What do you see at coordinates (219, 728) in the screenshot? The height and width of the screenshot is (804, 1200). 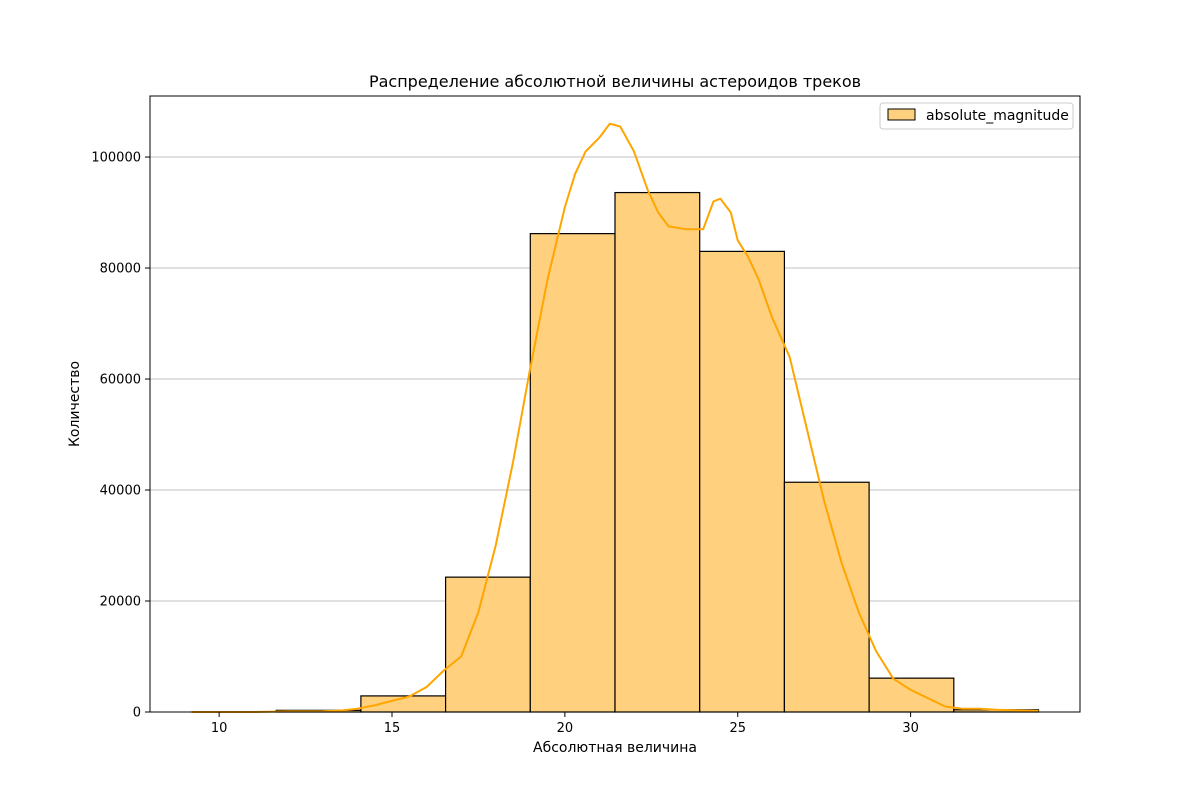 I see `x-tick-label-0: 10` at bounding box center [219, 728].